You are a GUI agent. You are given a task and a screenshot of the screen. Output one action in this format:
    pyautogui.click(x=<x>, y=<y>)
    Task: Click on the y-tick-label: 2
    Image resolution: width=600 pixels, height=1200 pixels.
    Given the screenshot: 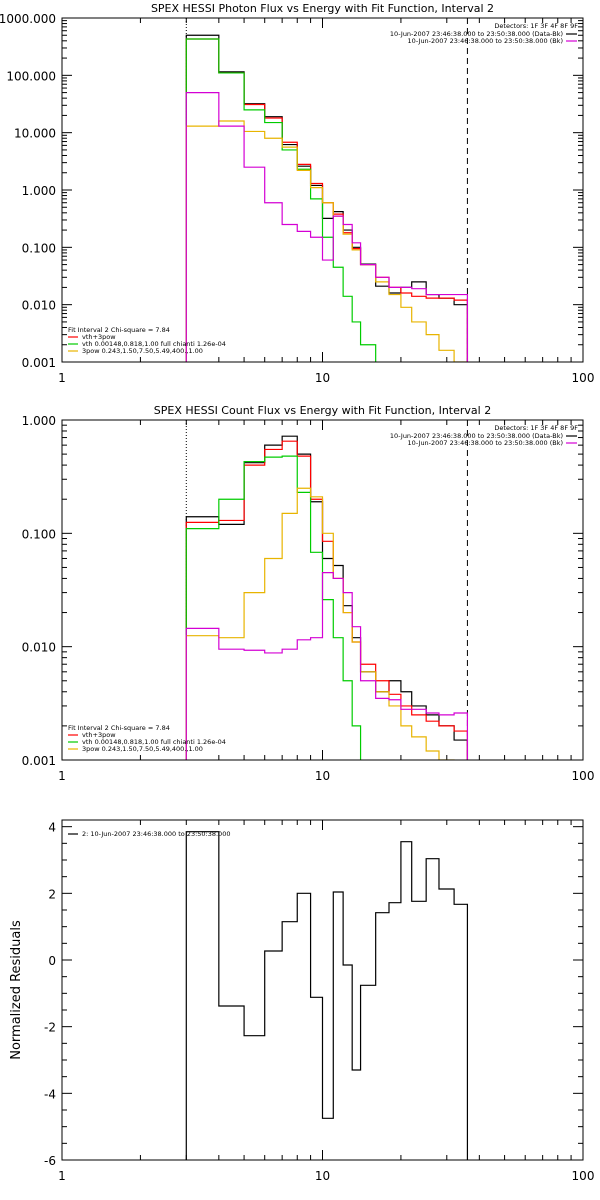 What is the action you would take?
    pyautogui.click(x=52, y=894)
    